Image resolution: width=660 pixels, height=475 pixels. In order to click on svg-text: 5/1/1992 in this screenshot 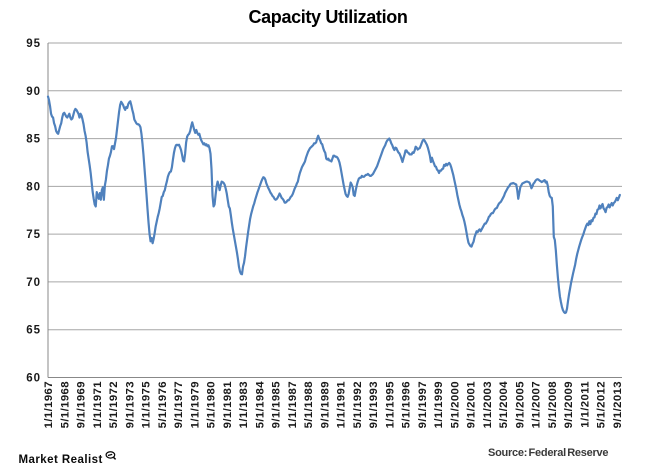, I will do `click(358, 404)`.